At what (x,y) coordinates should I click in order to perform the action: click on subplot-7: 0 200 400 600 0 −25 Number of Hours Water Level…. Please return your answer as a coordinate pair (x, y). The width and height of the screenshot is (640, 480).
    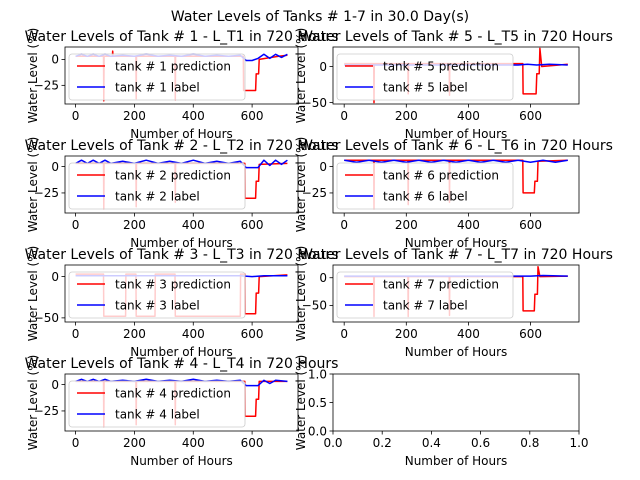
    Looking at the image, I should click on (182, 411).